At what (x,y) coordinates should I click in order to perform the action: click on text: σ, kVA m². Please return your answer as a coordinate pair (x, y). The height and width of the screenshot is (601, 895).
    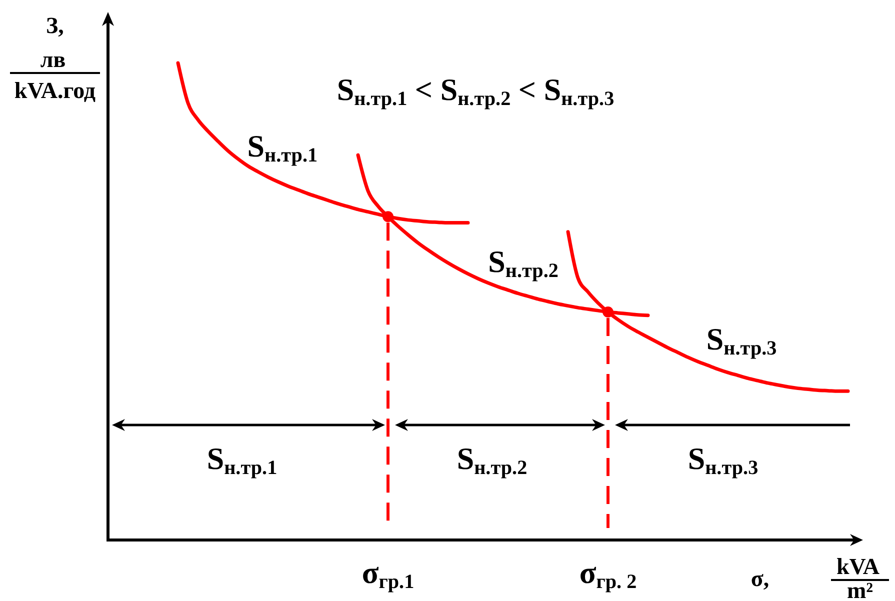
    Looking at the image, I should click on (815, 577).